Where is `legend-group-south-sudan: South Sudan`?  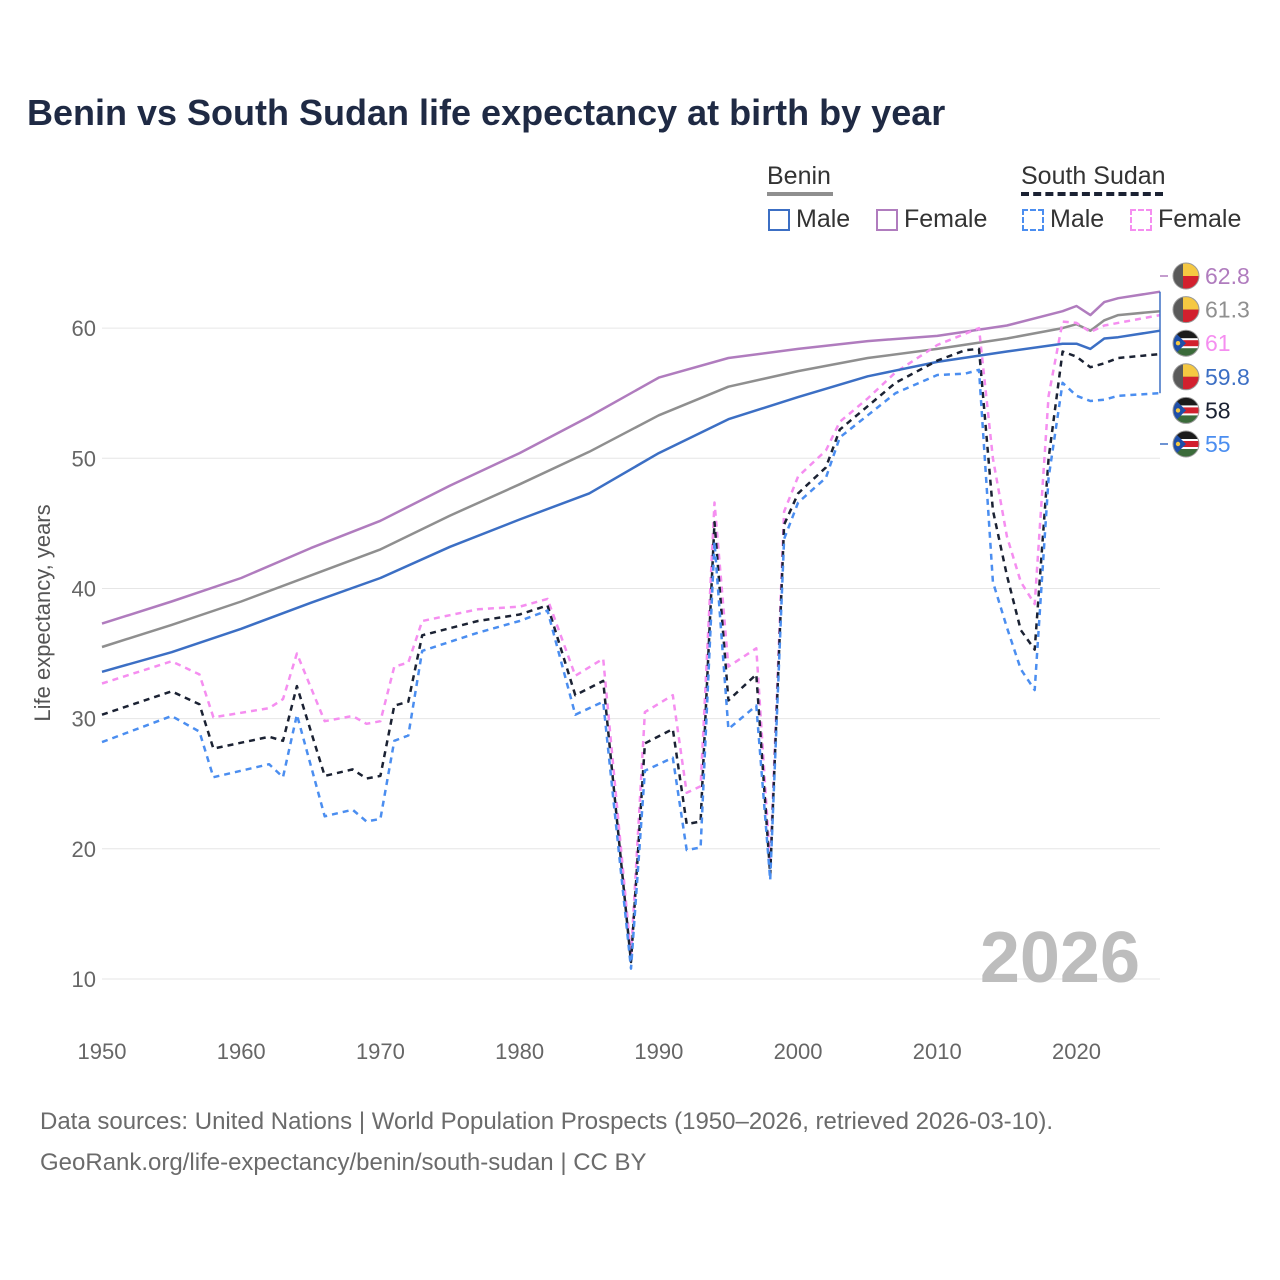
legend-group-south-sudan: South Sudan is located at coordinates (1093, 176).